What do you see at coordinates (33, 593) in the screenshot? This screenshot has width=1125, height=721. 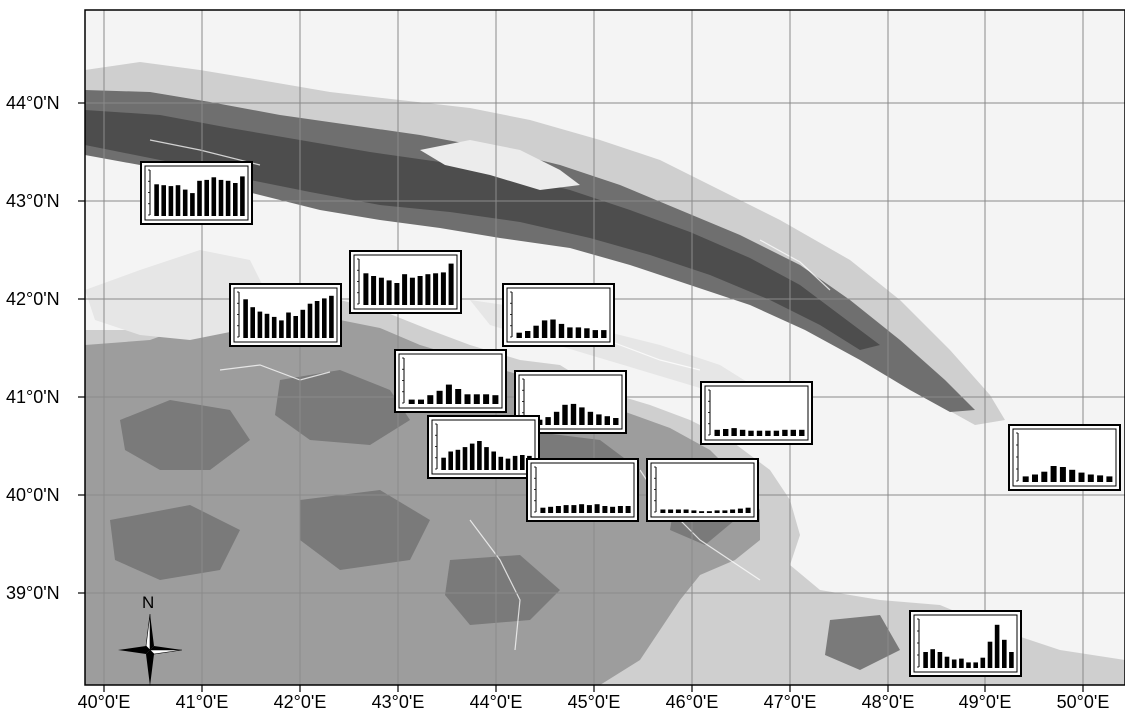 I see `lat-label: 39°0'N` at bounding box center [33, 593].